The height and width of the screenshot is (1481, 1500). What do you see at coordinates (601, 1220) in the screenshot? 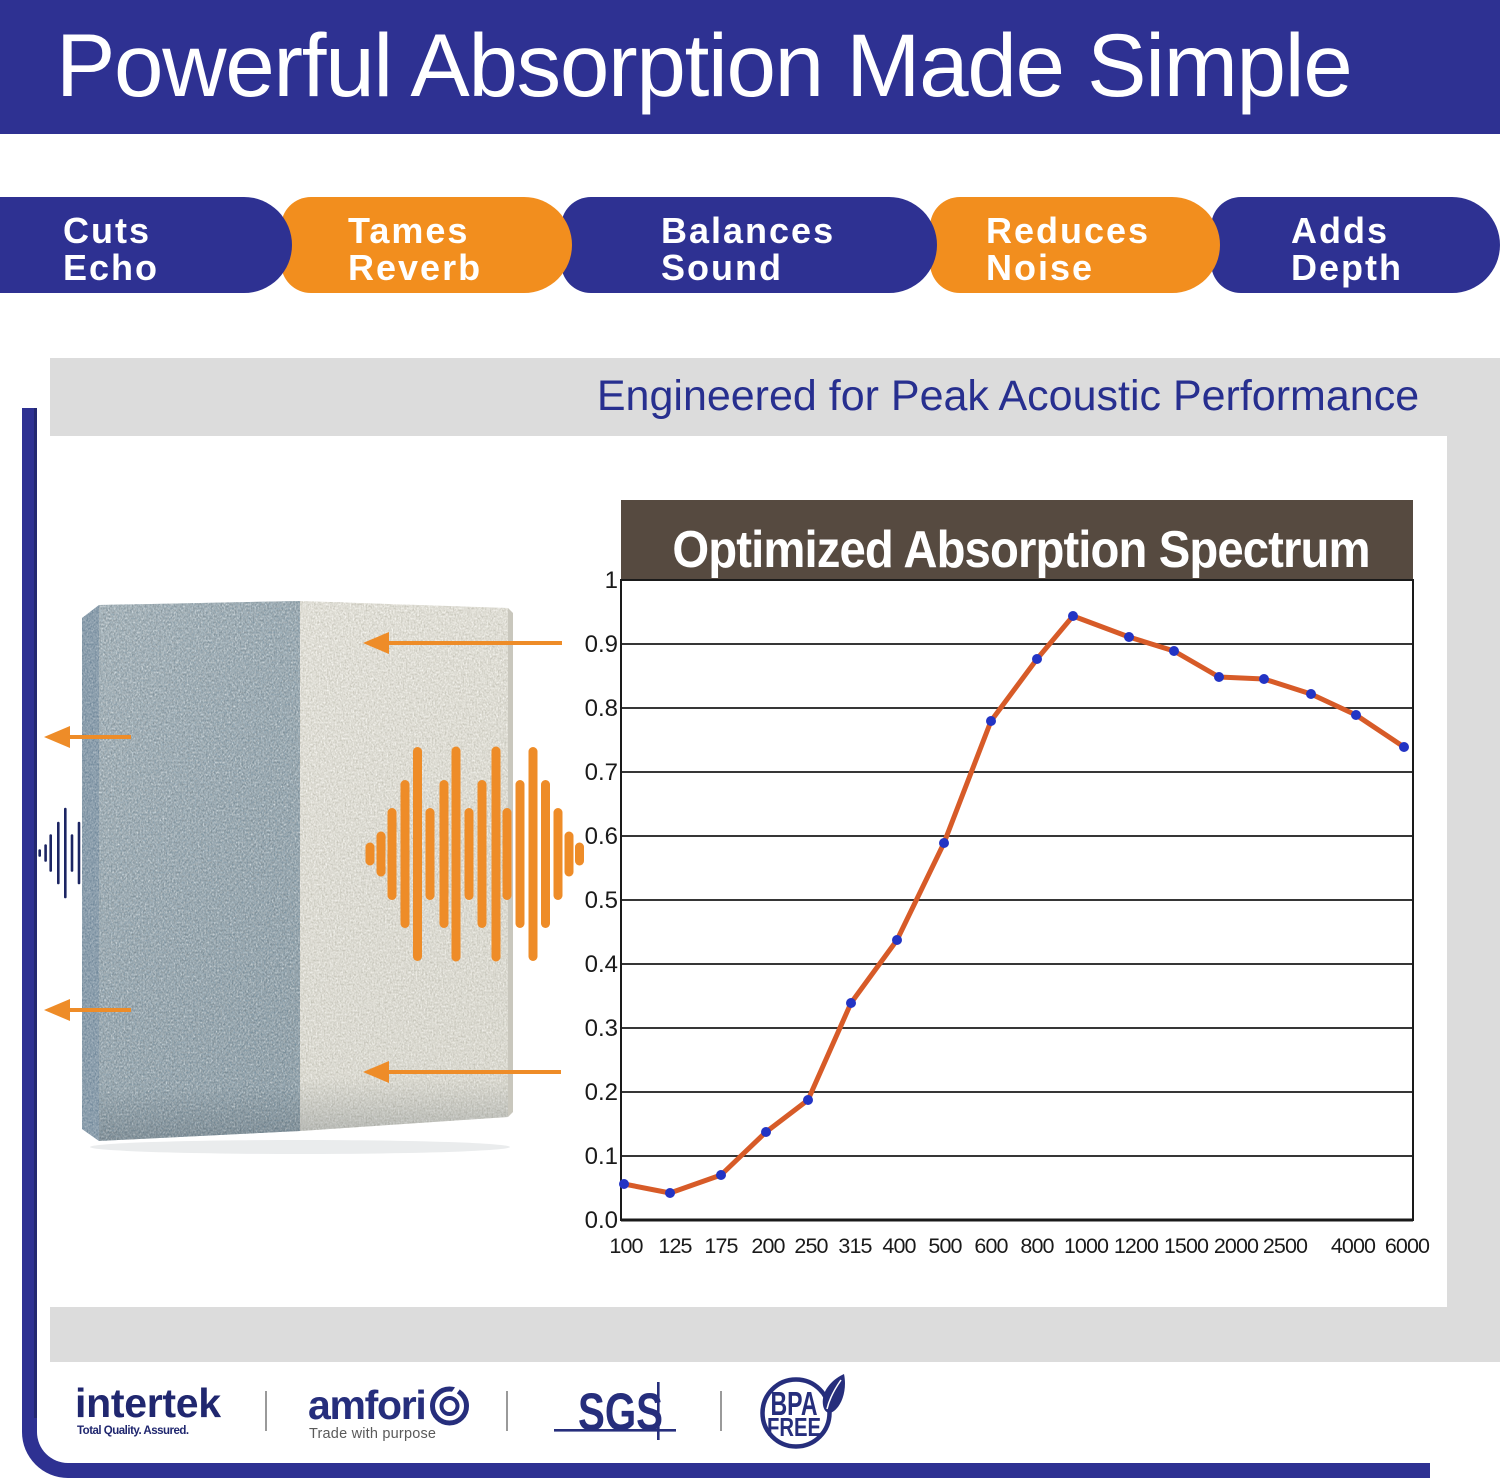
I see `svg-text: 0.0` at bounding box center [601, 1220].